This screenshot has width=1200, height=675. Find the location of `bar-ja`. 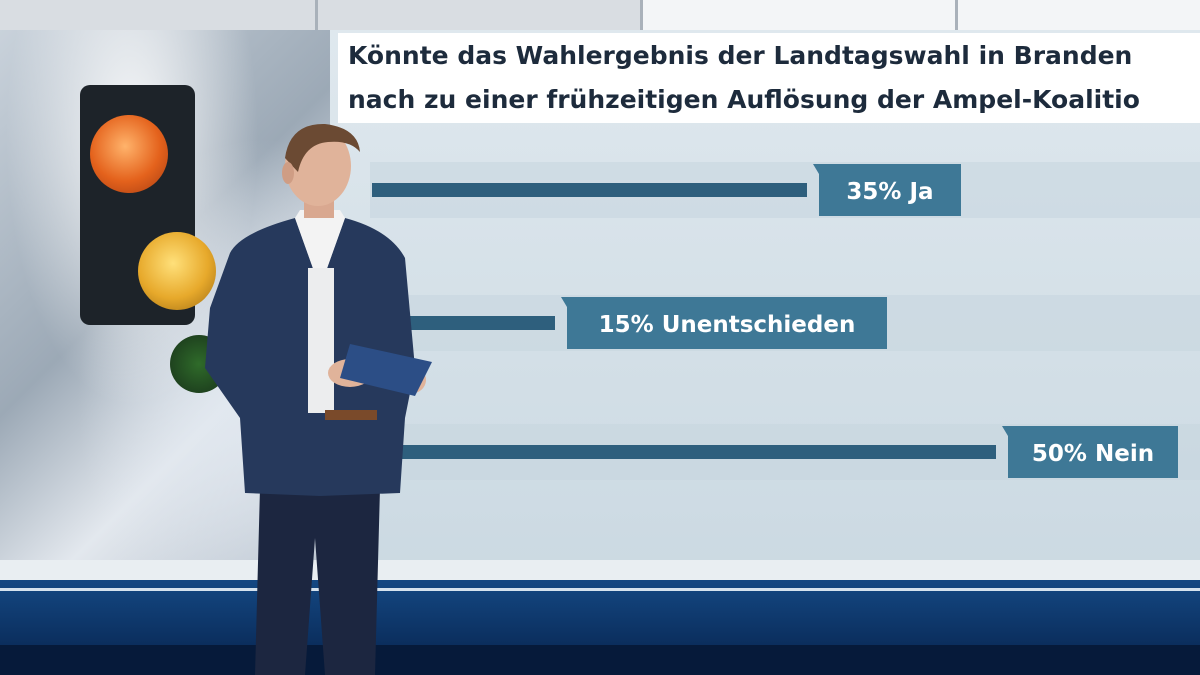

bar-ja is located at coordinates (589, 190).